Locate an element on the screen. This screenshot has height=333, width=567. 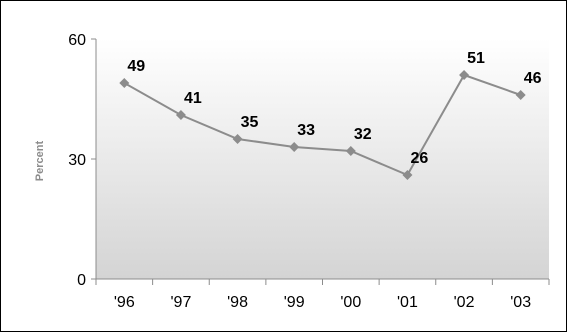
y-axis-ticks: 0 30 60 is located at coordinates (82, 160).